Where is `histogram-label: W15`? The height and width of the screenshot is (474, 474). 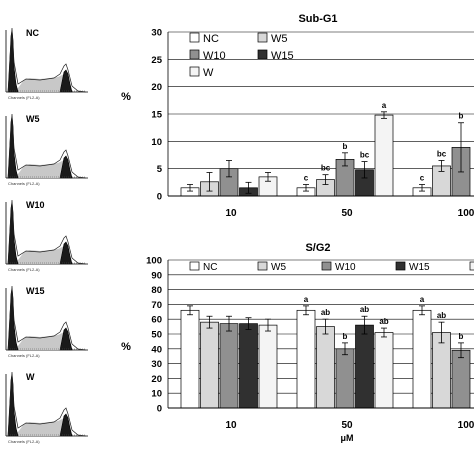 histogram-label: W15 is located at coordinates (35, 291).